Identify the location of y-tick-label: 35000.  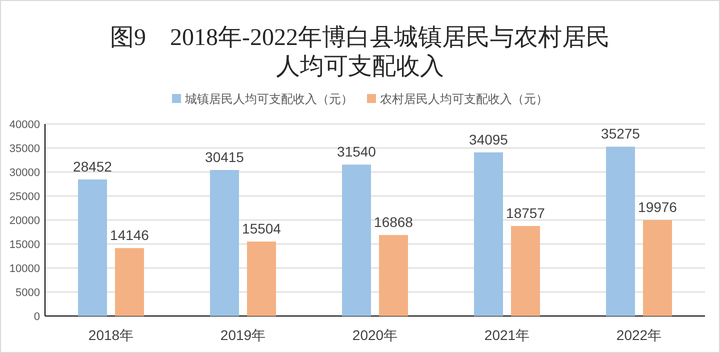
(24, 149).